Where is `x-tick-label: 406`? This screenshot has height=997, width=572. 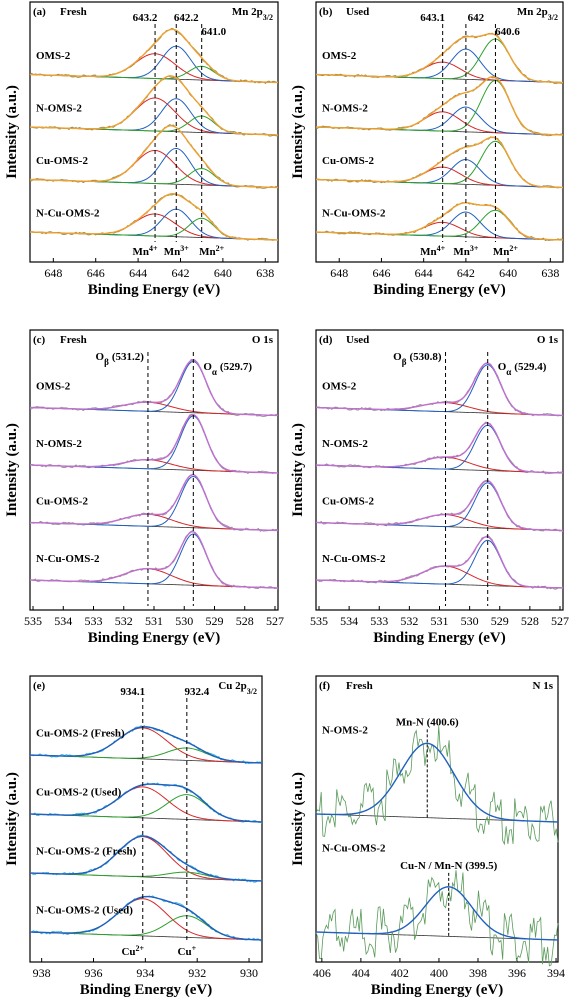 x-tick-label: 406 is located at coordinates (322, 973).